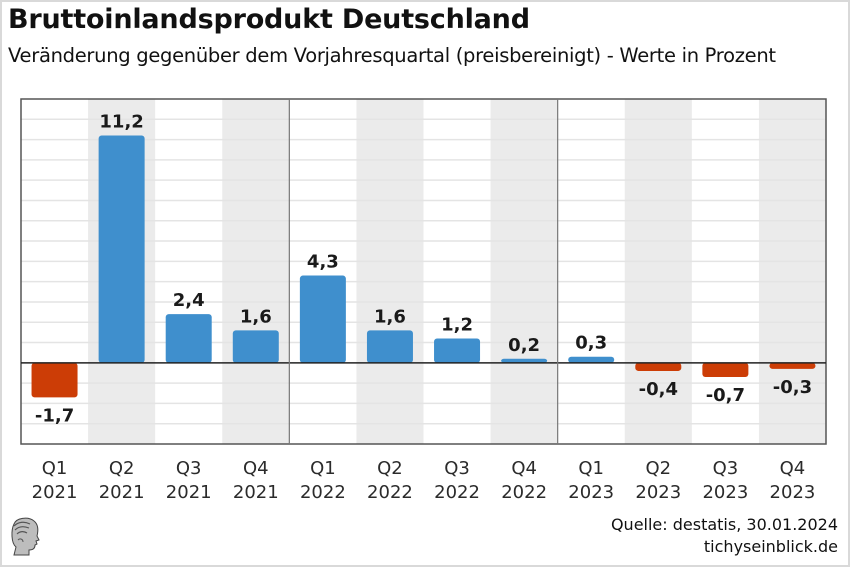  What do you see at coordinates (591, 343) in the screenshot?
I see `value-label: 0,3` at bounding box center [591, 343].